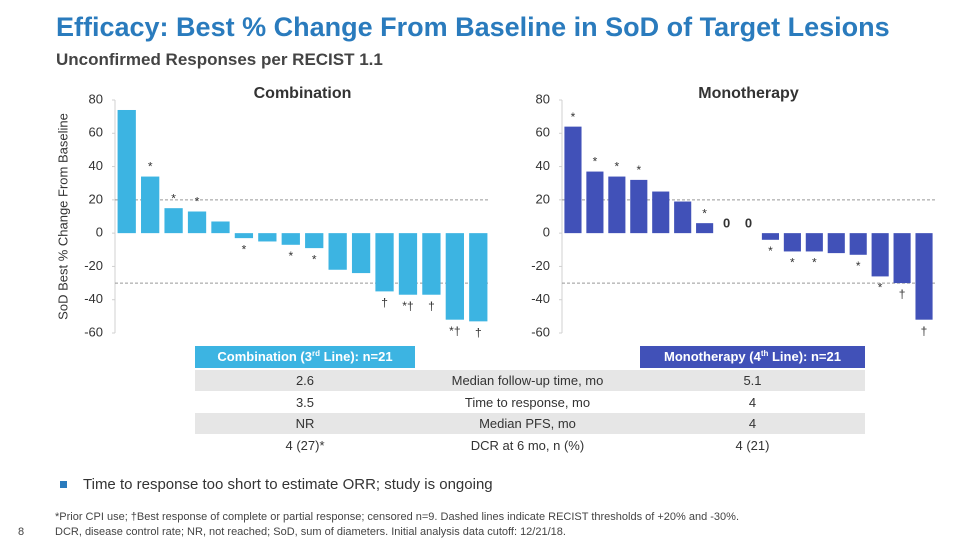 The image size is (974, 545). I want to click on bar-annotation: *†, so click(454, 331).